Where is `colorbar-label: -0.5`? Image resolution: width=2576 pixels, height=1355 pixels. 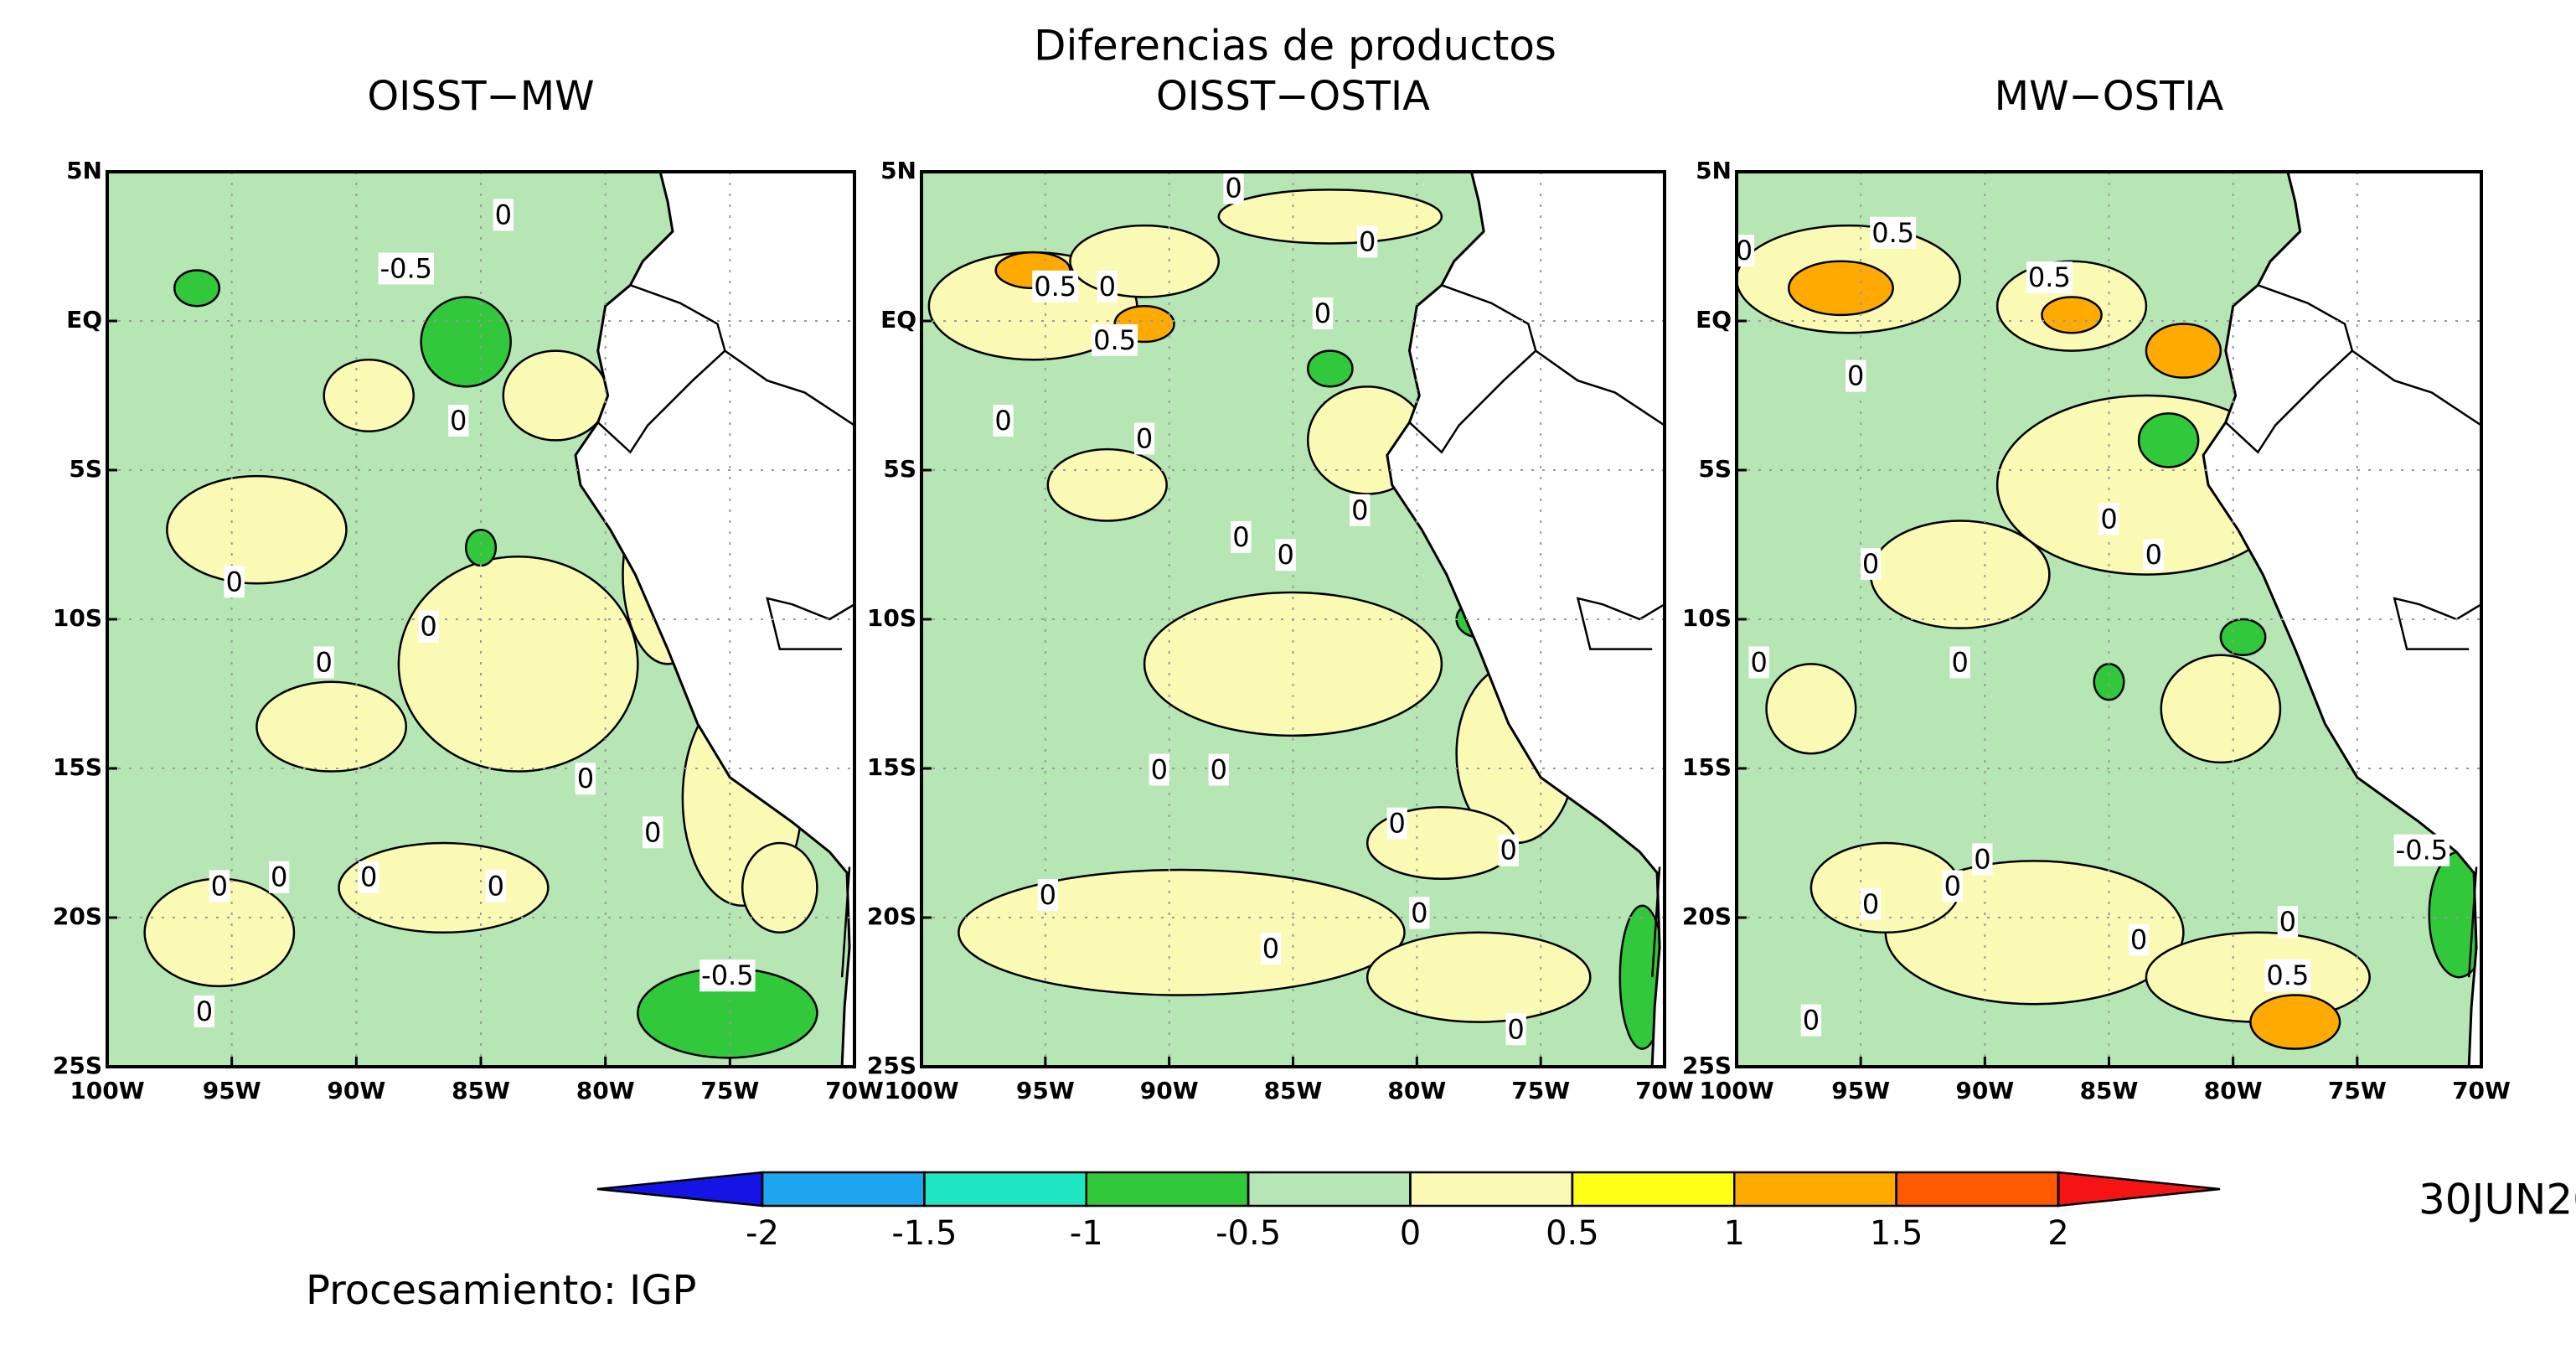
colorbar-label: -0.5 is located at coordinates (1248, 1233).